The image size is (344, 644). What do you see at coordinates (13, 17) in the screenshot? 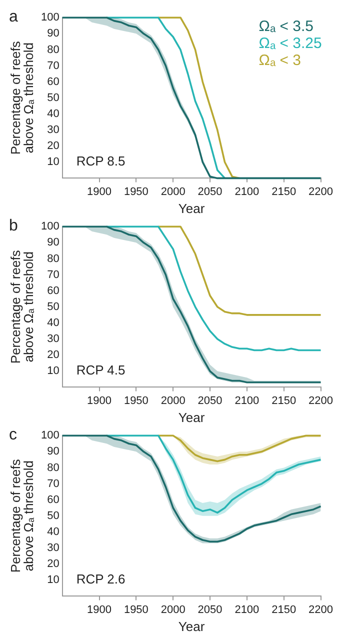
I see `text: a` at bounding box center [13, 17].